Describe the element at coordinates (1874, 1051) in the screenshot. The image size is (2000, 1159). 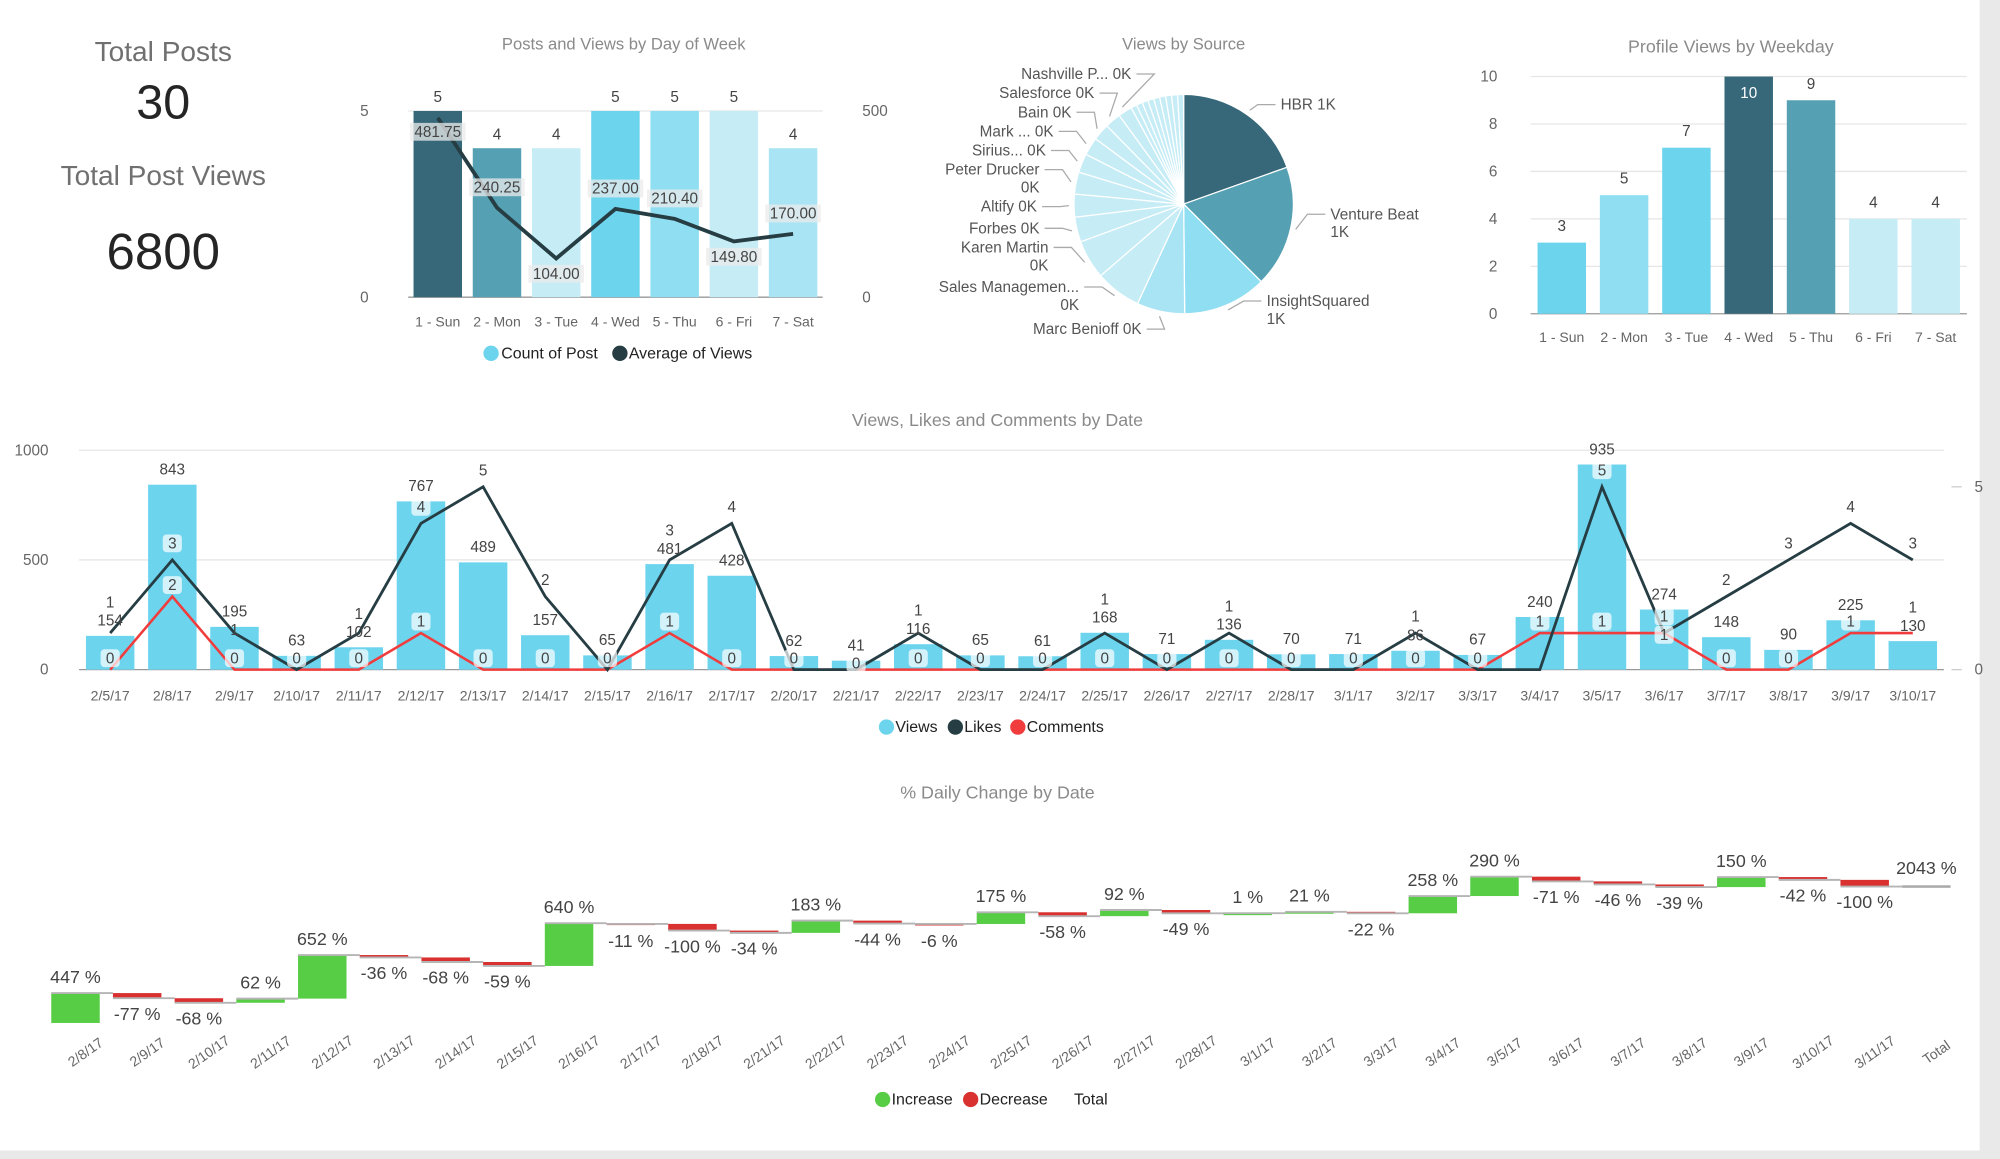
I see `x-tick-label: 3/11/17` at that location.